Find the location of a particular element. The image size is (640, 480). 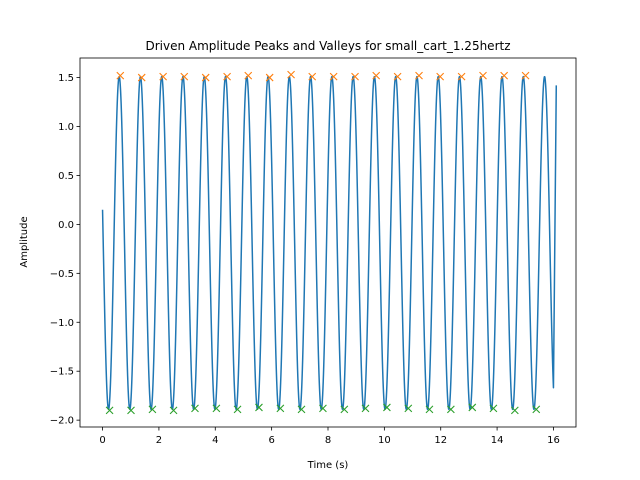

x-tick-label: 2 is located at coordinates (159, 440).